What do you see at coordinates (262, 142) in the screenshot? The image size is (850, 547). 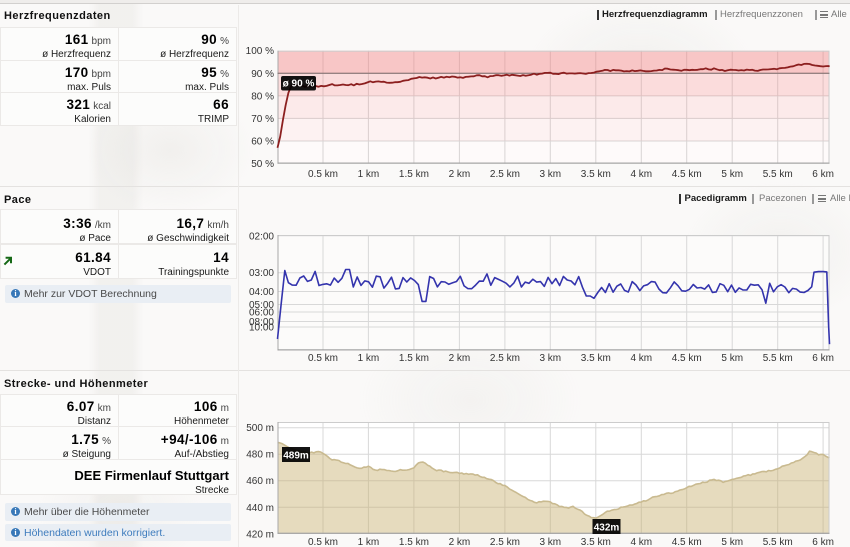 I see `svg-text: 60 %` at bounding box center [262, 142].